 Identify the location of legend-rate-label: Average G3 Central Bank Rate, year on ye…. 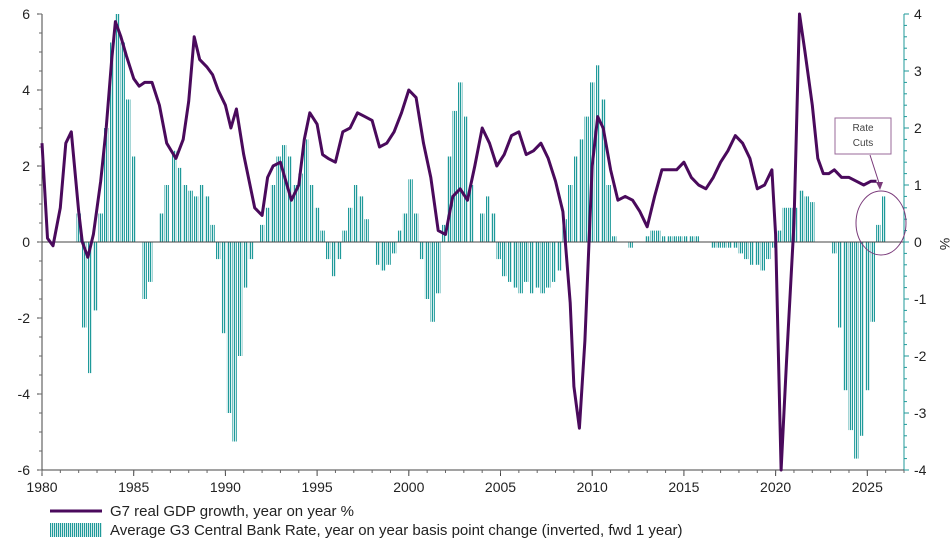
(396, 530).